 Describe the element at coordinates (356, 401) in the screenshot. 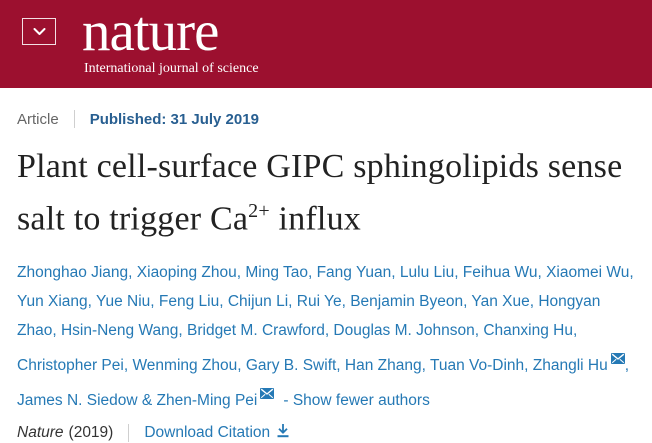

I see `show-fewer-authors-link: - Show fewer authors` at that location.